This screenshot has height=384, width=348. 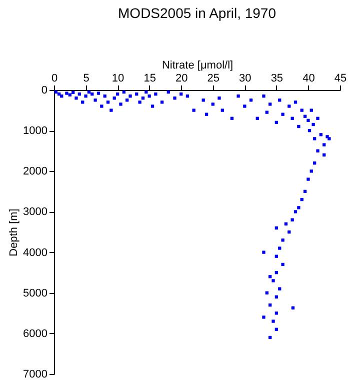 I want to click on x-tick-label: 5, so click(x=86, y=78).